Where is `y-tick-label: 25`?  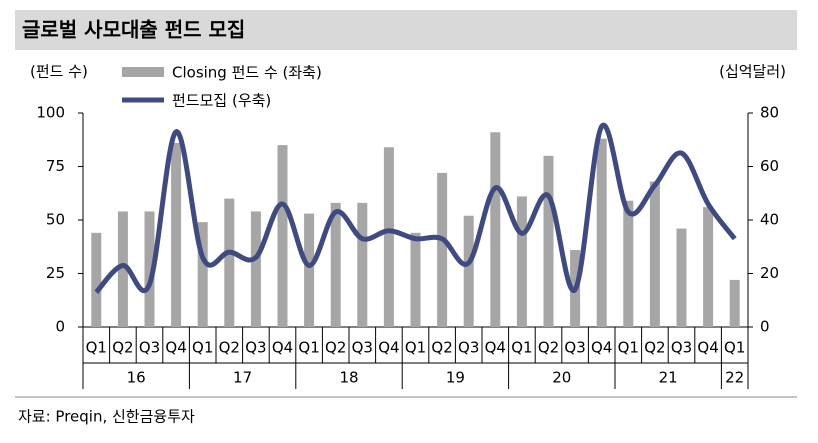 y-tick-label: 25 is located at coordinates (55, 273).